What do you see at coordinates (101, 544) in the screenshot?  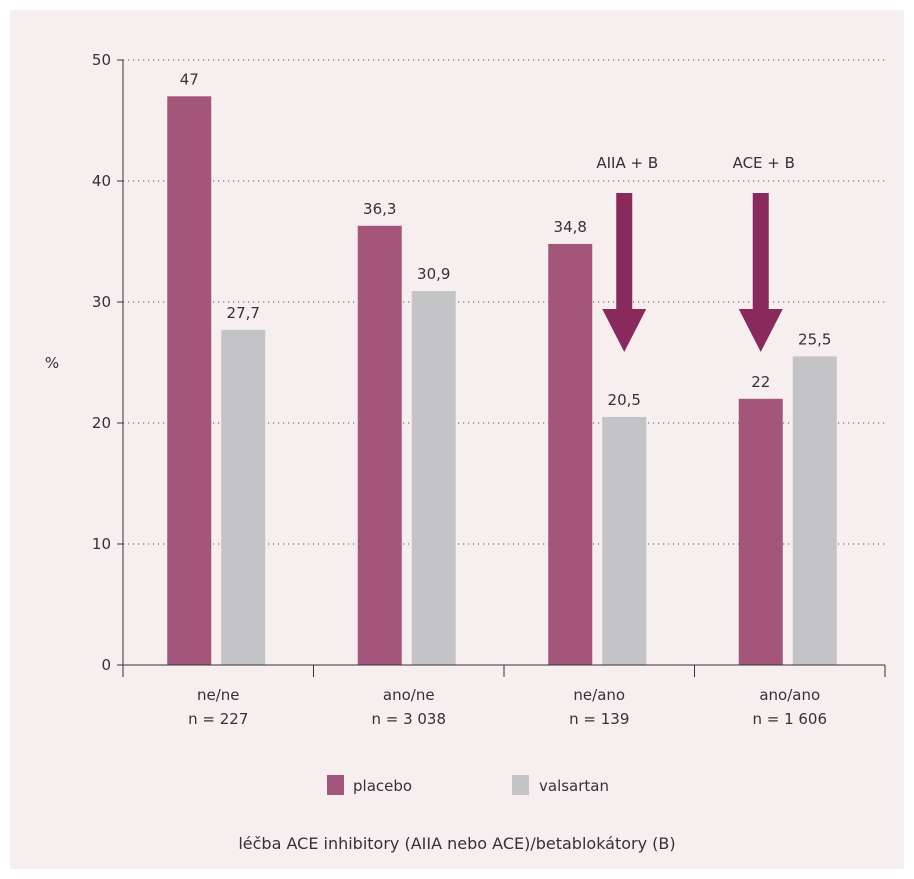 I see `y-tick-label: 10` at bounding box center [101, 544].